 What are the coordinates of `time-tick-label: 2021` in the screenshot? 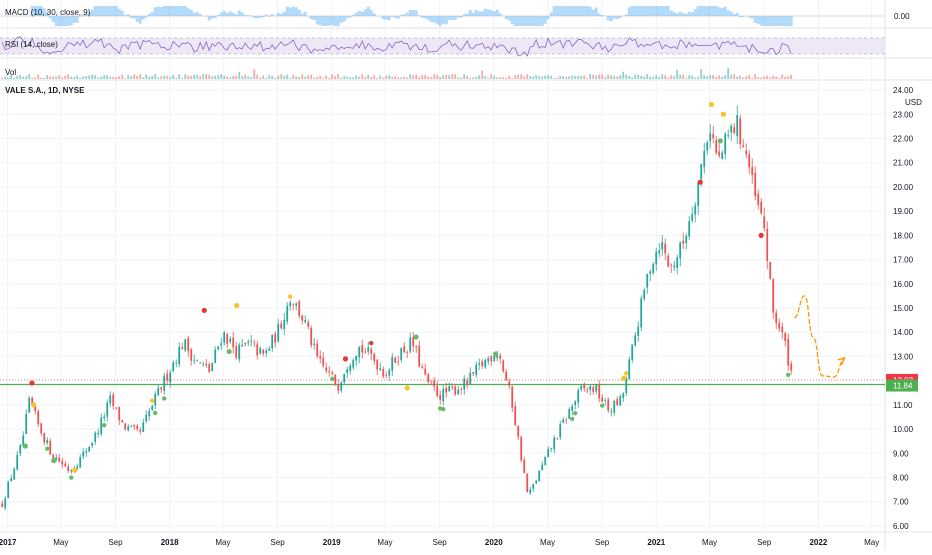 It's located at (656, 542).